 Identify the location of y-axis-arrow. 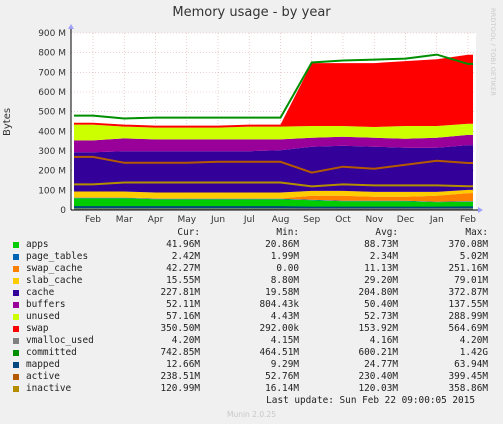
(71, 26).